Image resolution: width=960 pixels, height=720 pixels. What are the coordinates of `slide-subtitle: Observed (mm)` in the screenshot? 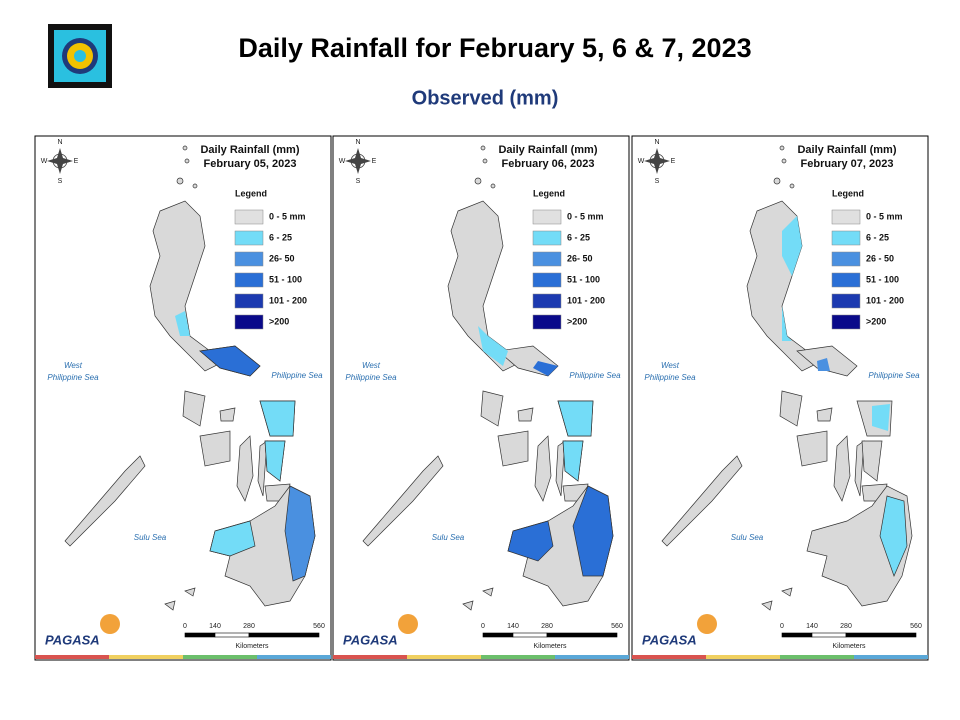 It's located at (485, 98).